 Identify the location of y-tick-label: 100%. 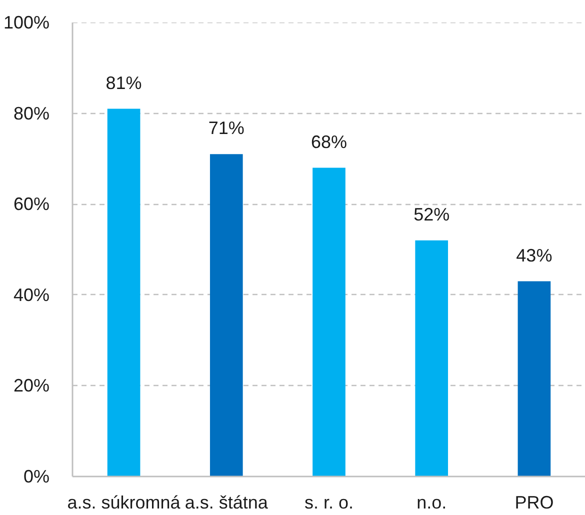
(26, 22).